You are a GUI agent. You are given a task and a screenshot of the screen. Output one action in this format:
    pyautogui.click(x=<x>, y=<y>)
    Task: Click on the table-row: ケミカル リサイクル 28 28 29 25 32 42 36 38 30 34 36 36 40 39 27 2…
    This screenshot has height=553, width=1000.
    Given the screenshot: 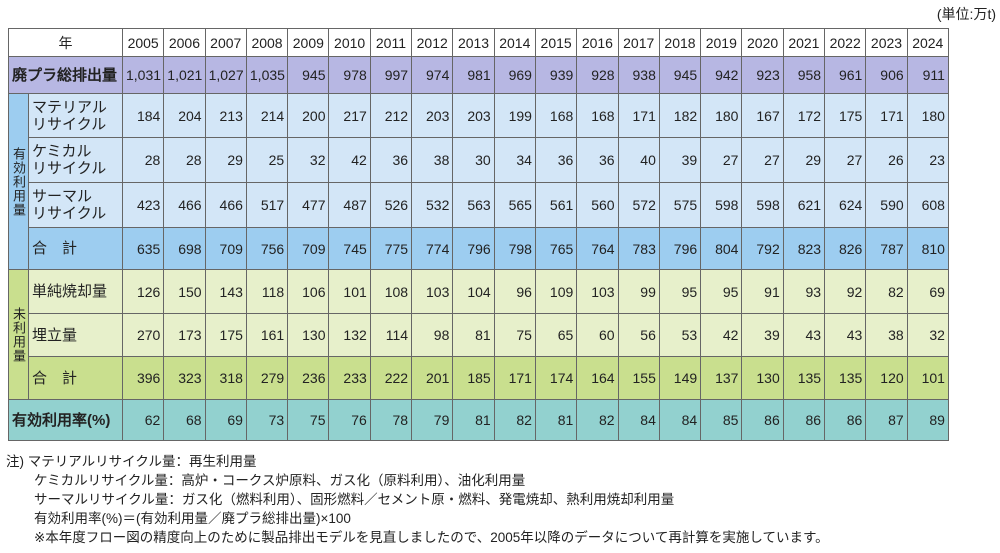 What is the action you would take?
    pyautogui.click(x=478, y=160)
    